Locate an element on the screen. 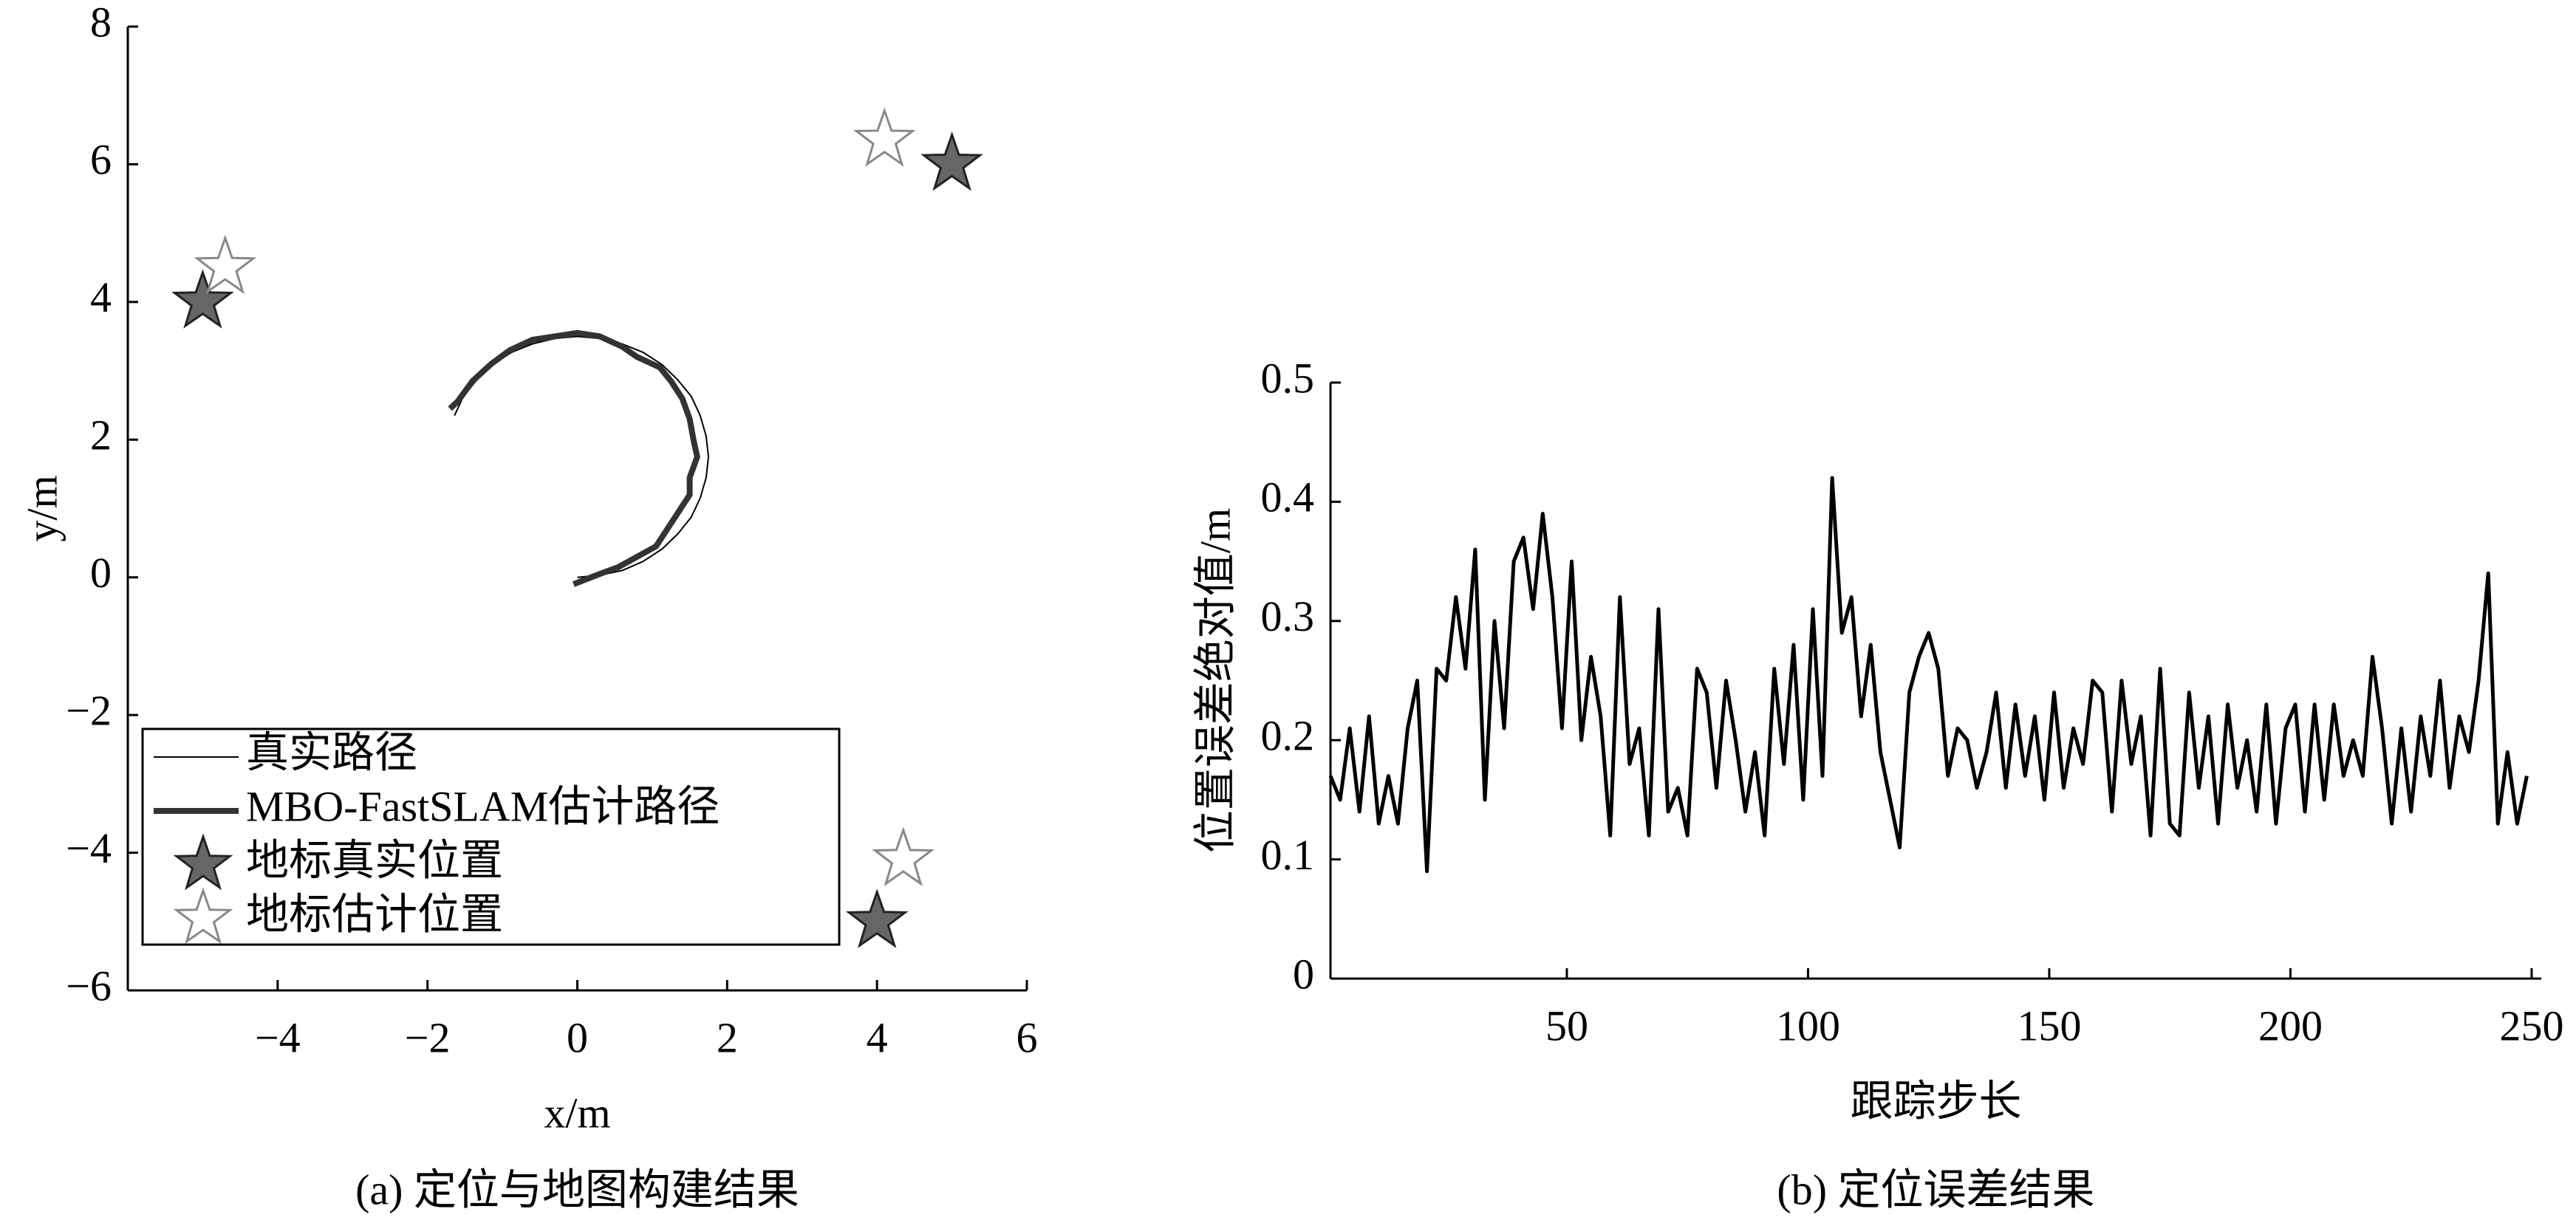 The image size is (2576, 1226). x-tick-label: 4 is located at coordinates (877, 1037).